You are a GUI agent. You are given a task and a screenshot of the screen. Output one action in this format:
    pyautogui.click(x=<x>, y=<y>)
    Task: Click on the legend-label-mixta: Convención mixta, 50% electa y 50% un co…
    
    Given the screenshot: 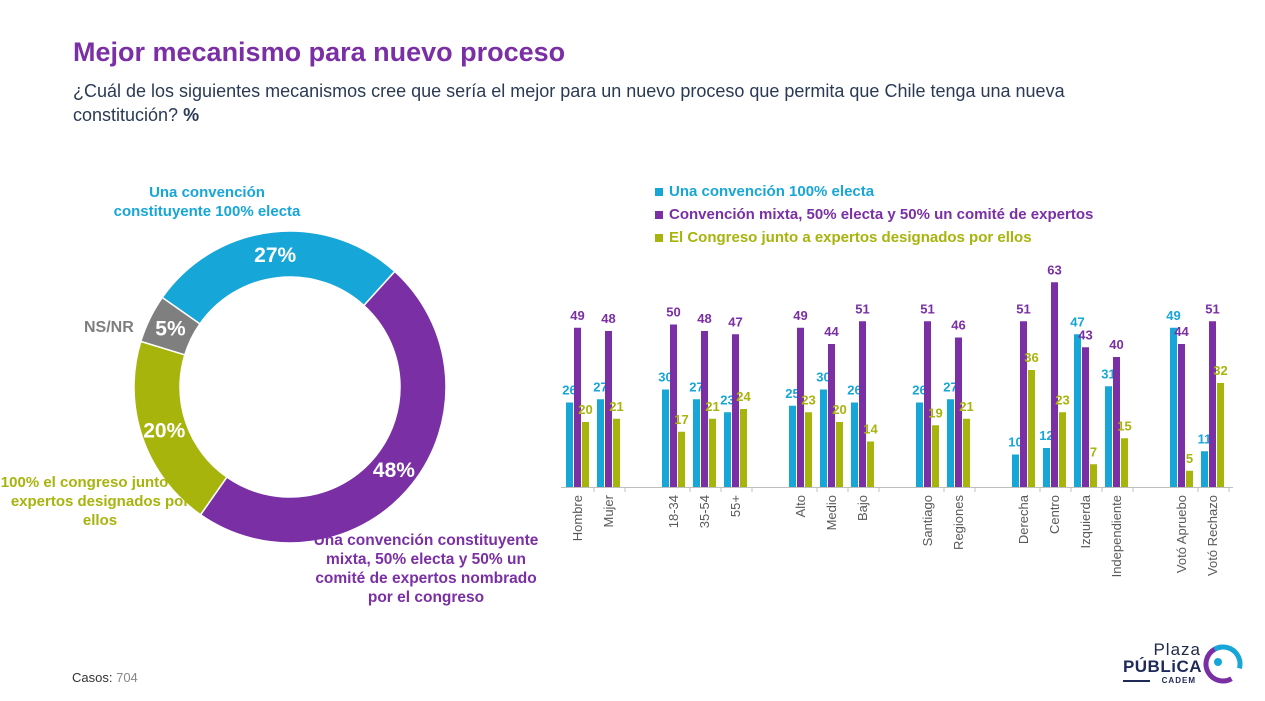 What is the action you would take?
    pyautogui.click(x=881, y=214)
    